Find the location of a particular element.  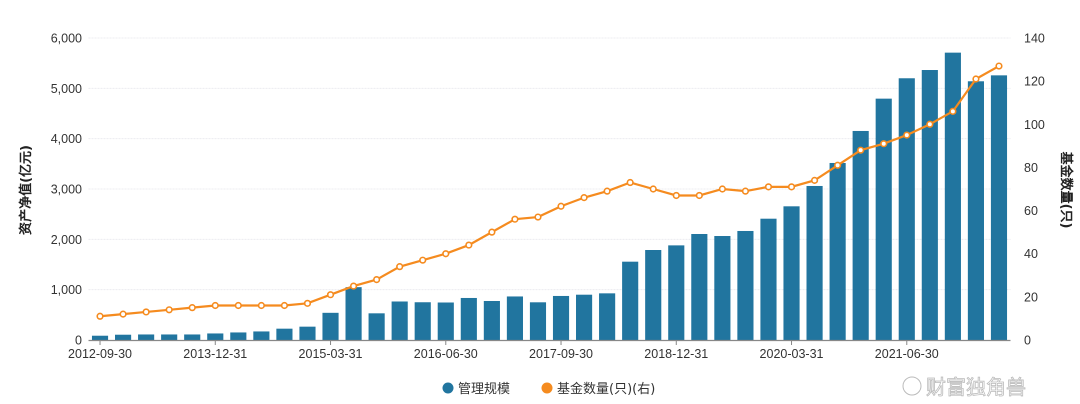

watermark-text: 财富独角兽 is located at coordinates (976, 387).